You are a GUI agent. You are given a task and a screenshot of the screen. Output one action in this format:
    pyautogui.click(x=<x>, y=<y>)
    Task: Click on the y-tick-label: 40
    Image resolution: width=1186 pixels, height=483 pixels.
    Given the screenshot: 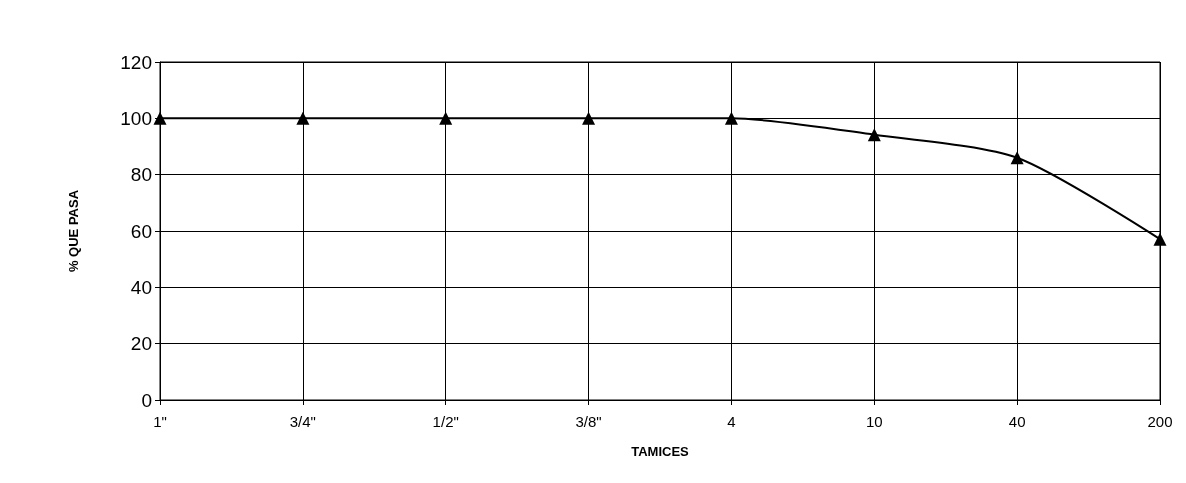 What is the action you would take?
    pyautogui.click(x=141, y=287)
    